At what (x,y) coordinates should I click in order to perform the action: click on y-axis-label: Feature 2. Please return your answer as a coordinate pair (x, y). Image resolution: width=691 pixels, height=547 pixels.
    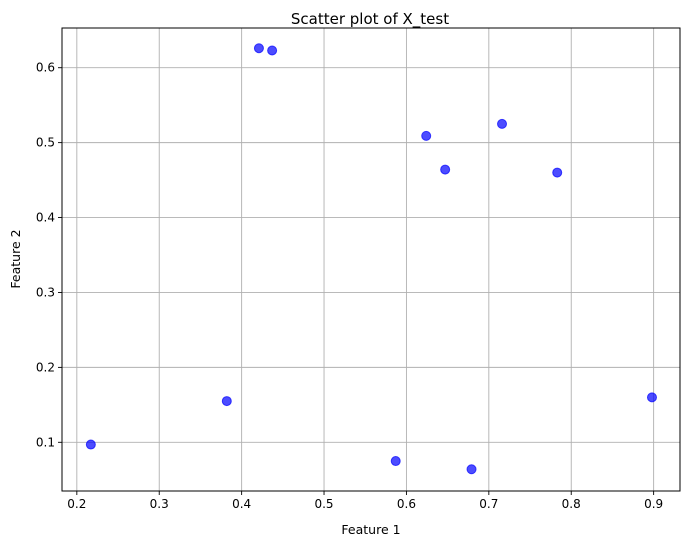
    Looking at the image, I should click on (15, 258).